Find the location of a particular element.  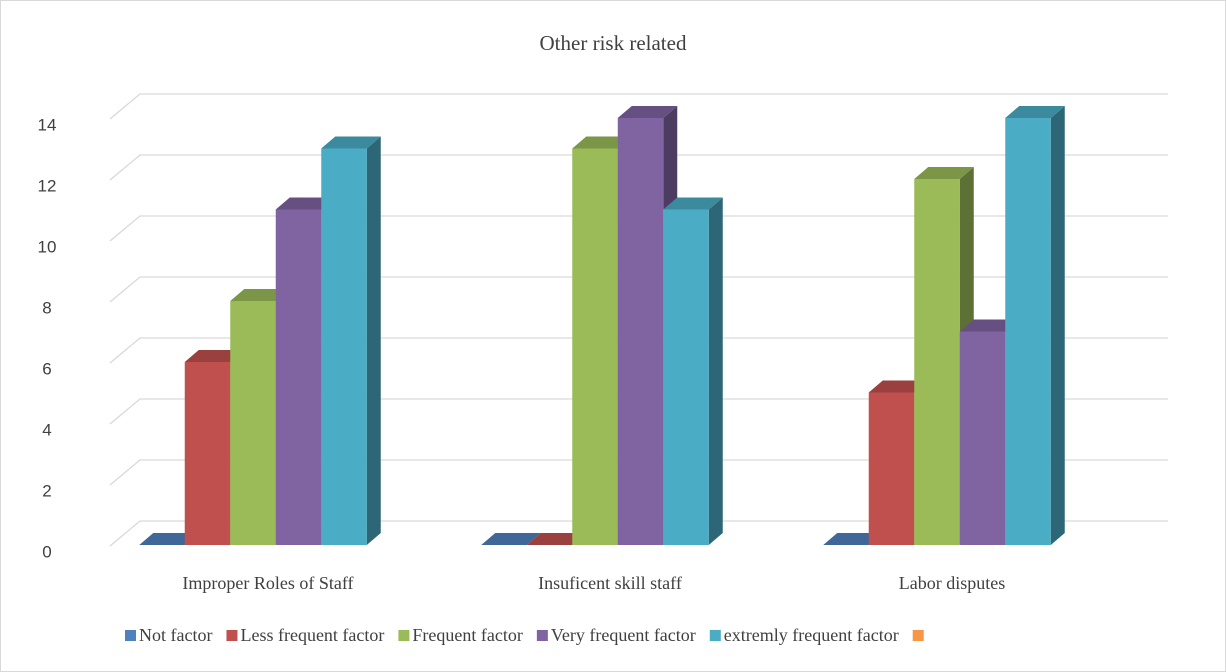

x-tick-label: Insuficent skill staff is located at coordinates (610, 583).